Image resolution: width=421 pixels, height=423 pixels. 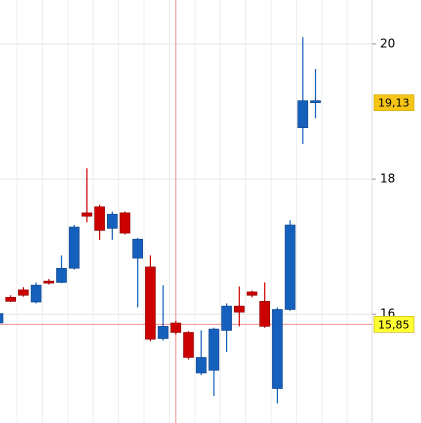 What do you see at coordinates (387, 43) in the screenshot?
I see `y-tick-label: 20` at bounding box center [387, 43].